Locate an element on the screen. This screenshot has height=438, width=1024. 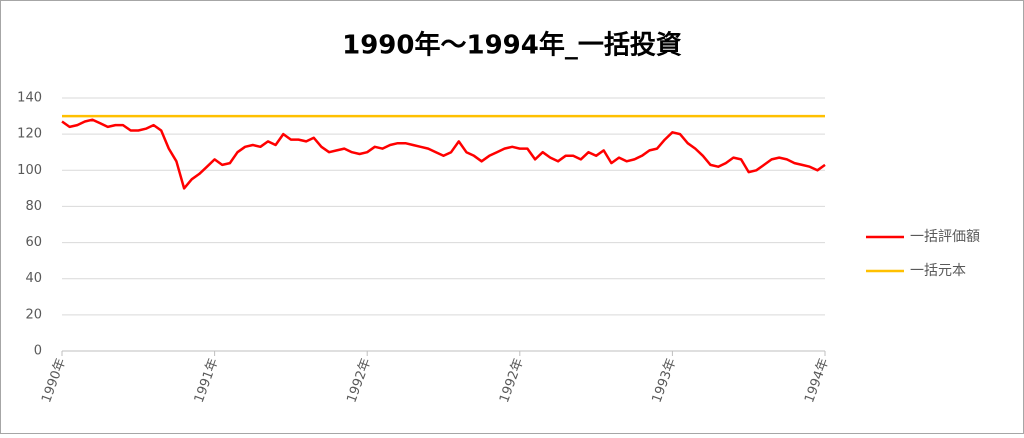
y-tick-label: 60 is located at coordinates (33, 242).